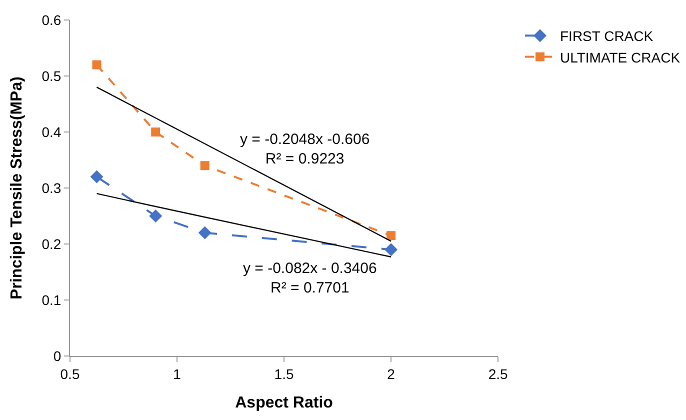 Image resolution: width=686 pixels, height=420 pixels. What do you see at coordinates (284, 403) in the screenshot?
I see `x-axis-title: Aspect Ratio` at bounding box center [284, 403].